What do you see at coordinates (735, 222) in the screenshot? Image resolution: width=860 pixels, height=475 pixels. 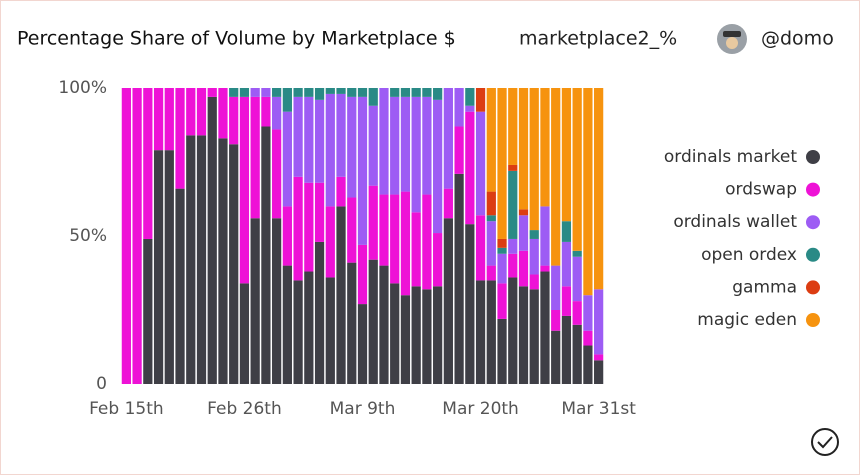 I see `legend-label: ordinals wallet` at bounding box center [735, 222].